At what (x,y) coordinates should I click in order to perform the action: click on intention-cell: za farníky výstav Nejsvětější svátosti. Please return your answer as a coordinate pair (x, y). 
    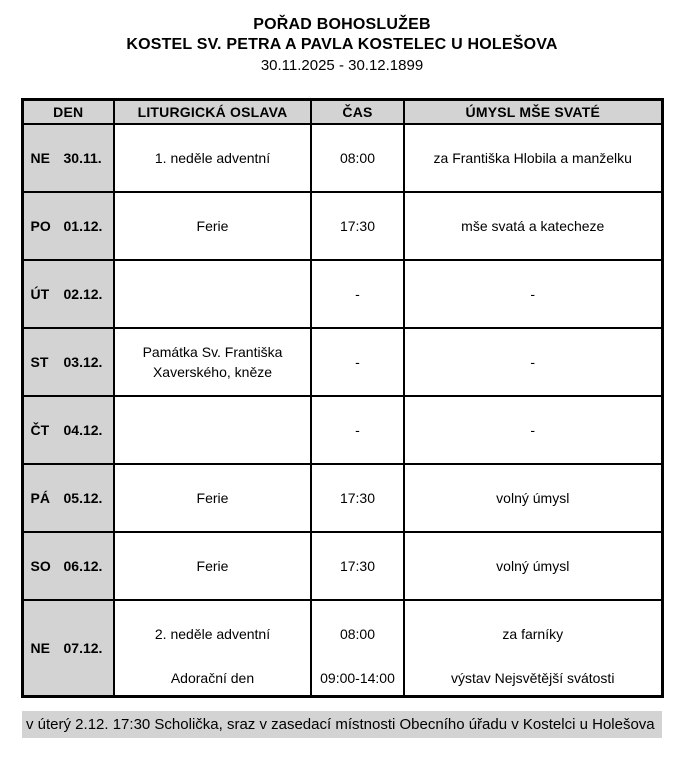
    Looking at the image, I should click on (533, 648).